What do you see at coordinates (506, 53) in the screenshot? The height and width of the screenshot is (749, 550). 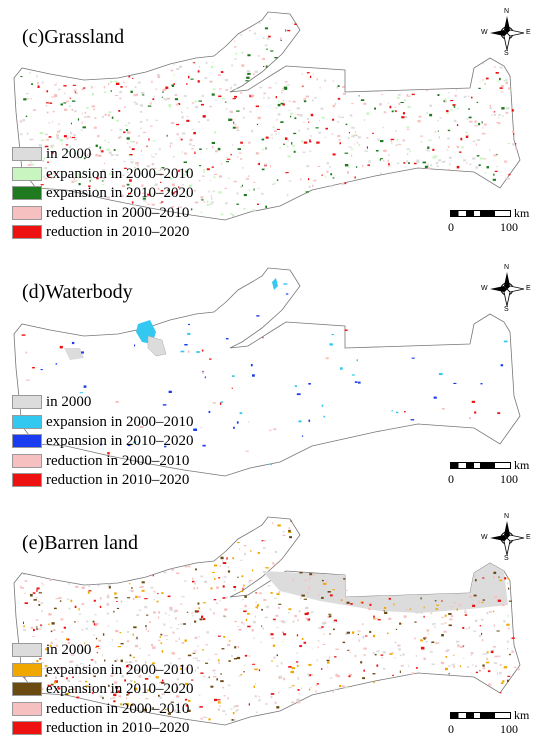 I see `compass-s: S` at bounding box center [506, 53].